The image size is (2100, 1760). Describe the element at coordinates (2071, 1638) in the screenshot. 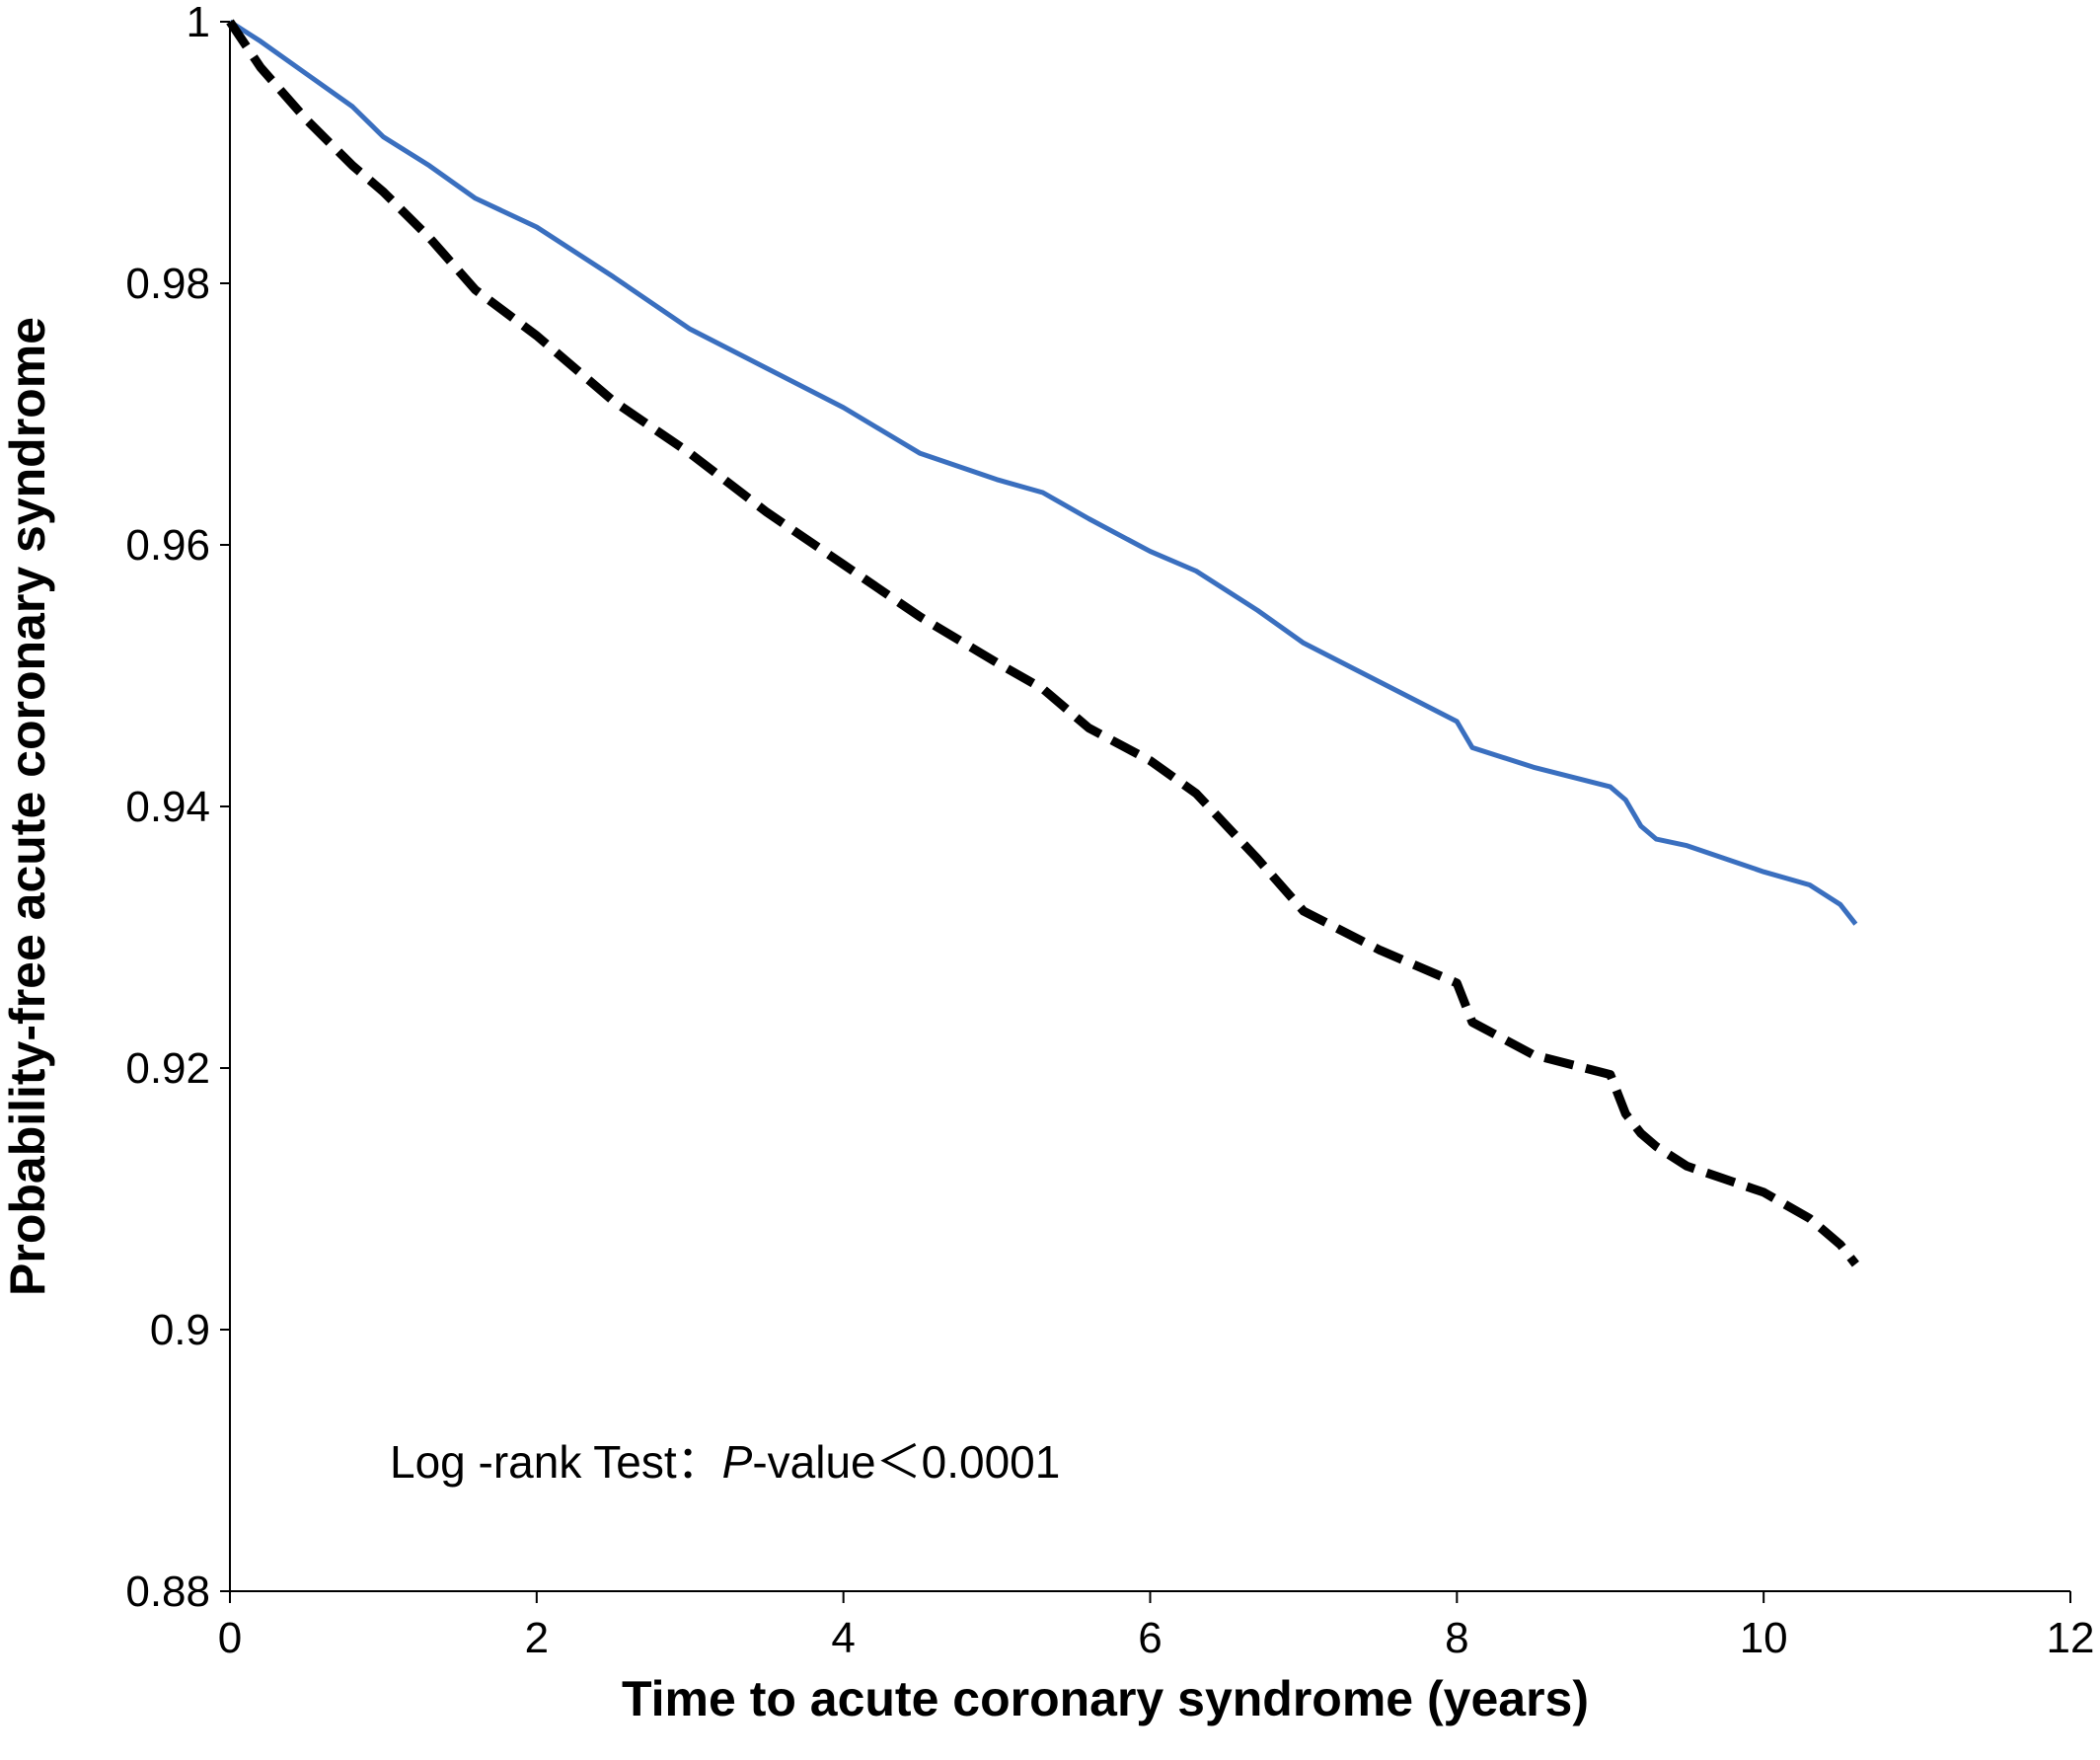

I see `x-tick-label: 12` at that location.